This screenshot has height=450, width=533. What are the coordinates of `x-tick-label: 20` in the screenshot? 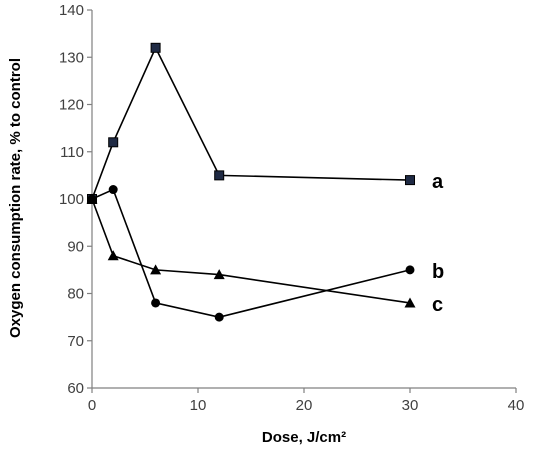 It's located at (304, 405).